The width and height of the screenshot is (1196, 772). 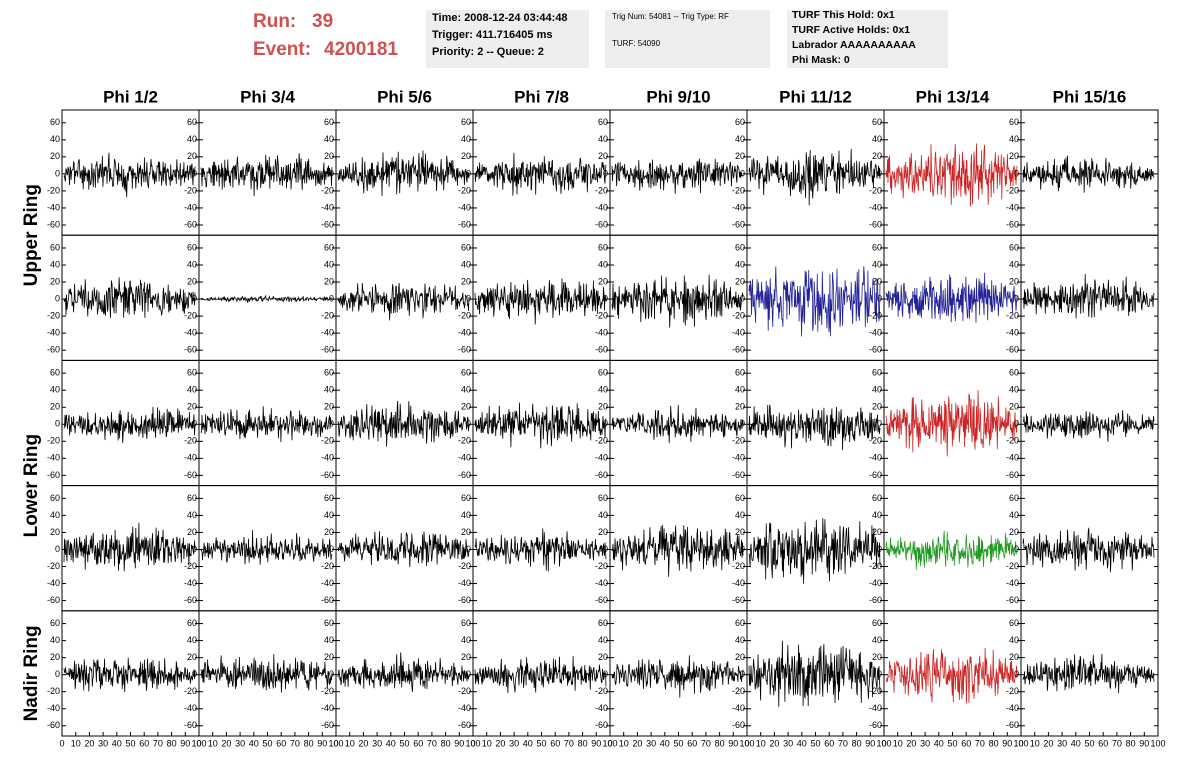 What do you see at coordinates (267, 96) in the screenshot?
I see `column-title: Phi 3/4` at bounding box center [267, 96].